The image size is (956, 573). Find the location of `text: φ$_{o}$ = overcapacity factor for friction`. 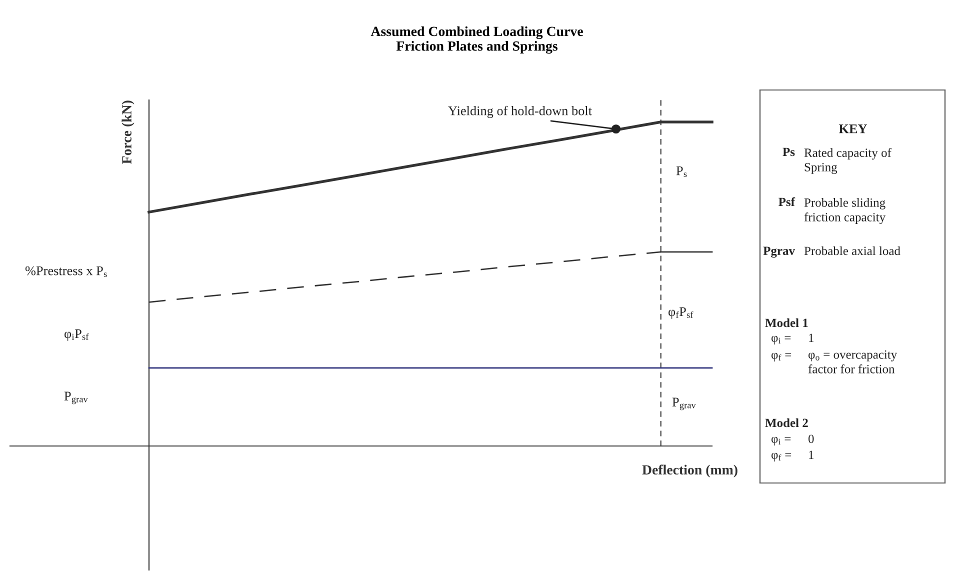

text: φ$_{o}$ = overcapacity factor for friction is located at coordinates (853, 362).